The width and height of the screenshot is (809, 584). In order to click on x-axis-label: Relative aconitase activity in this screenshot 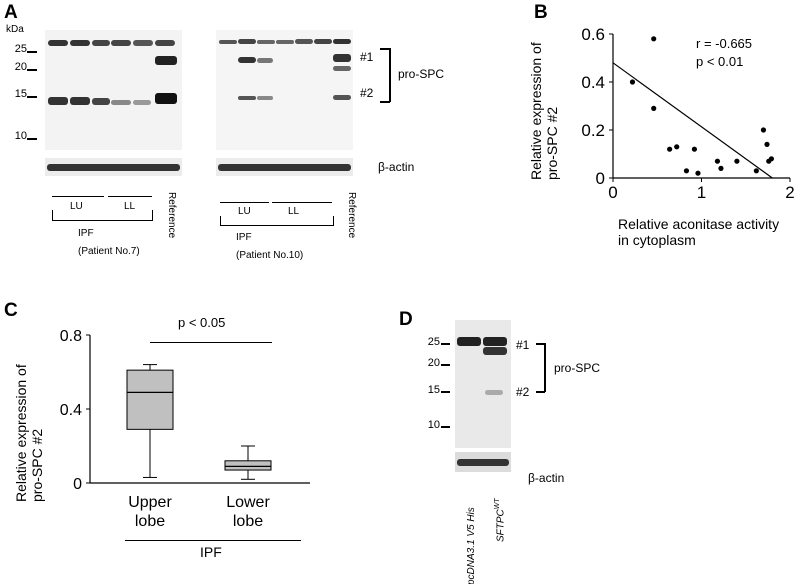, I will do `click(698, 224)`.